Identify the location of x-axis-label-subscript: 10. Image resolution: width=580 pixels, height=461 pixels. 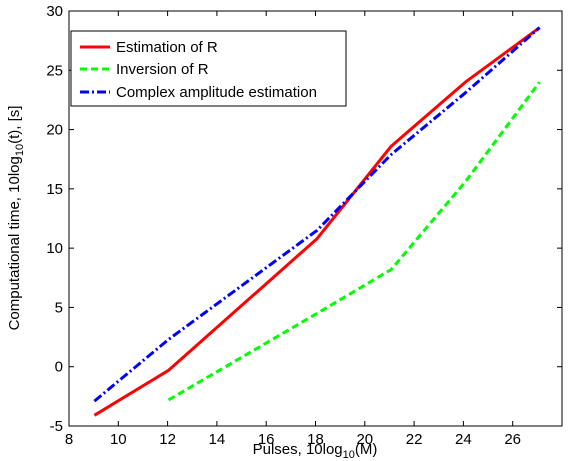
(349, 455).